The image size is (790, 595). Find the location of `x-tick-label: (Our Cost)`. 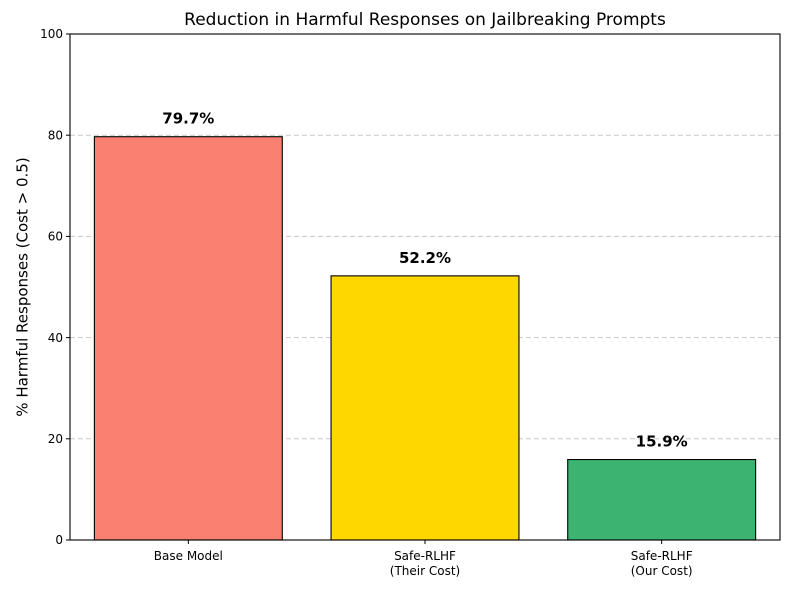

x-tick-label: (Our Cost) is located at coordinates (662, 571).